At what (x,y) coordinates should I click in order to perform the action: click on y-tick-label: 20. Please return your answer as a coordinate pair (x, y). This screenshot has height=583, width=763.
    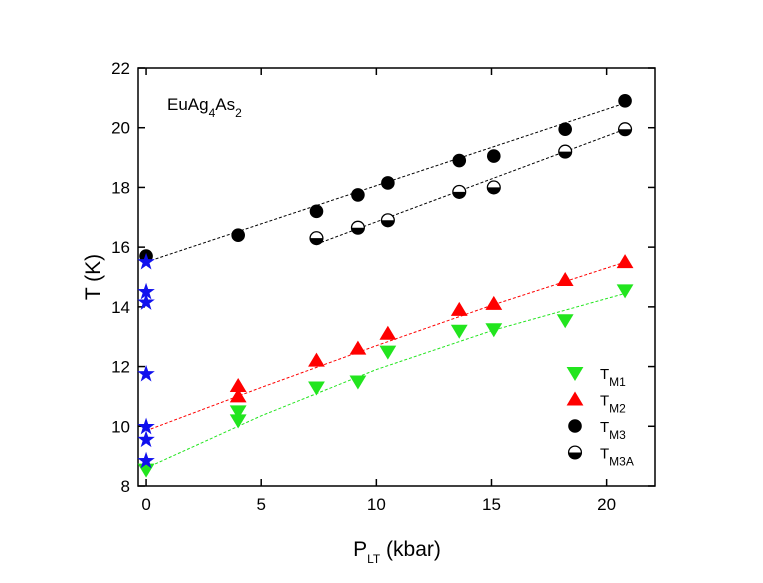
    Looking at the image, I should click on (120, 128).